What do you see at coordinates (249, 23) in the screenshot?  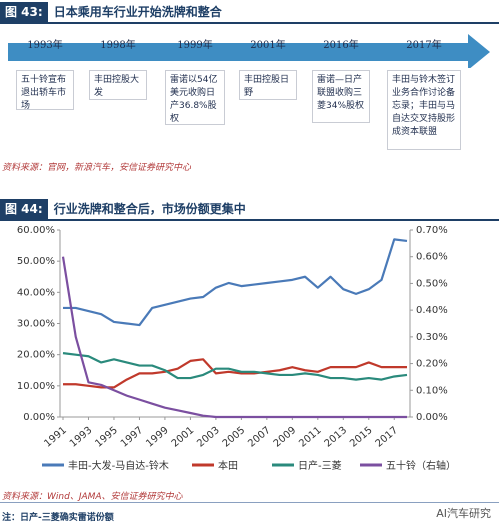 I see `fig43-rule` at bounding box center [249, 23].